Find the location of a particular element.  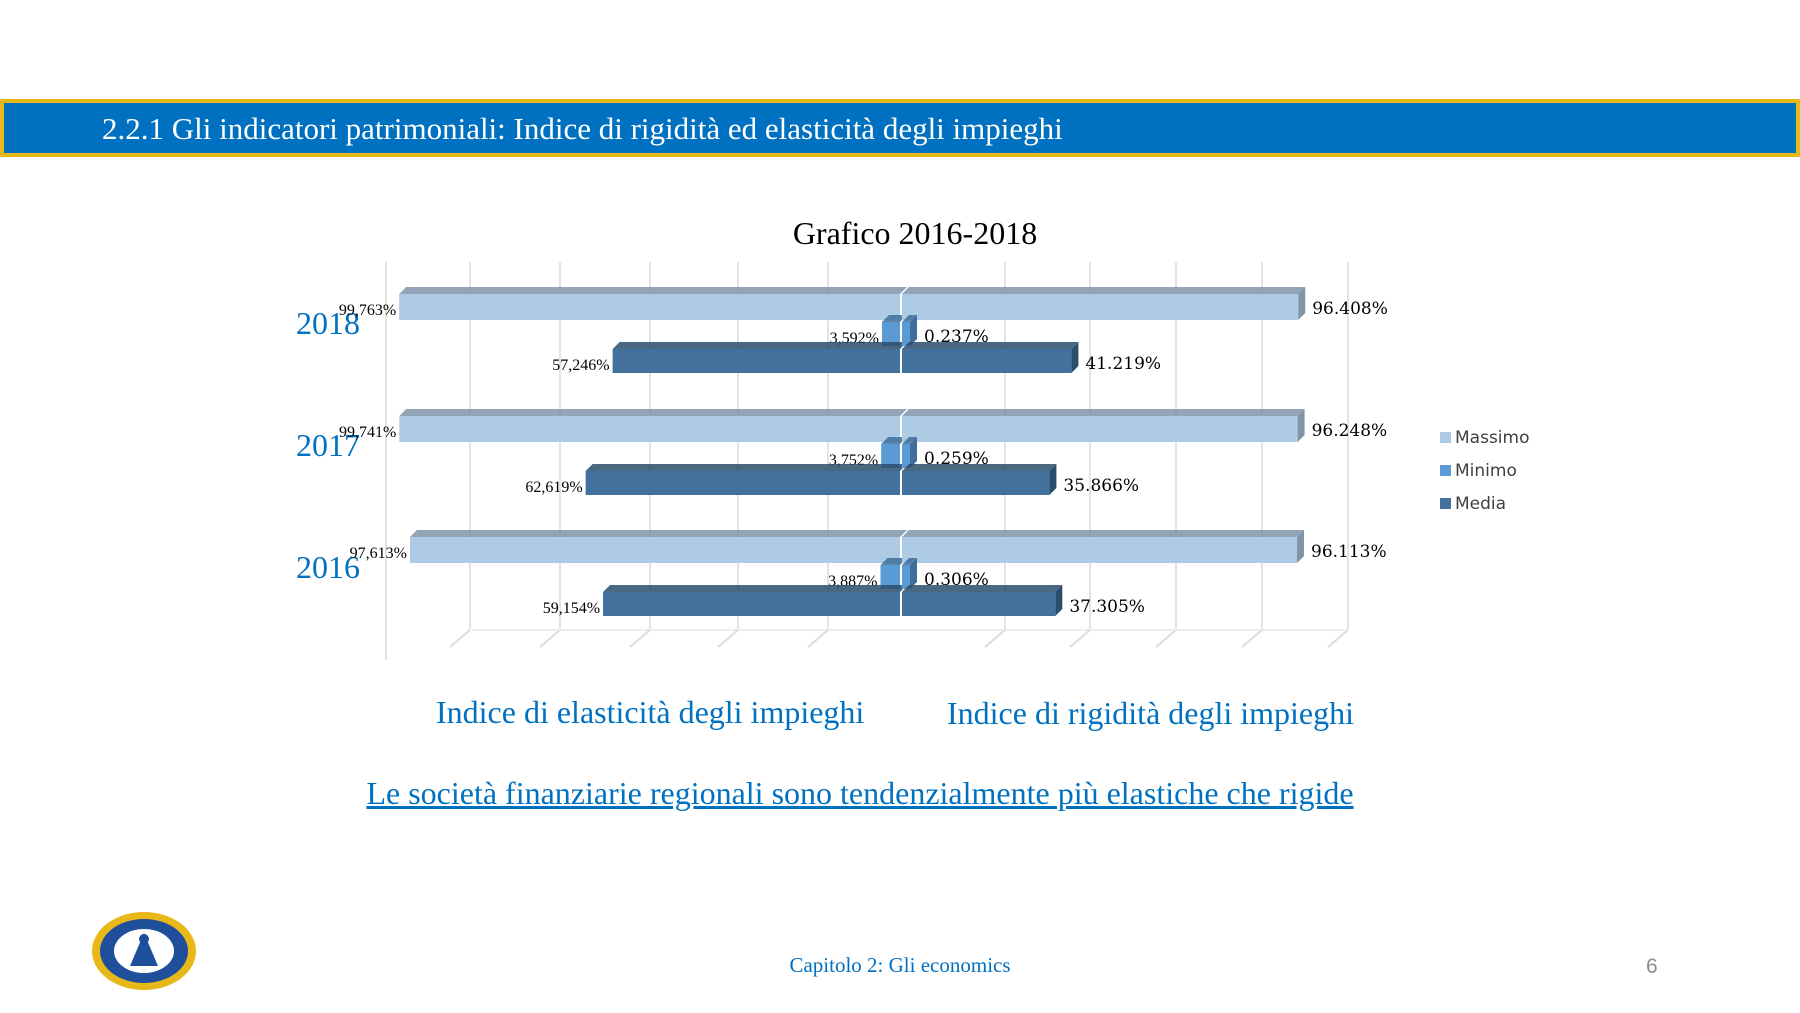

year-label-2018: 2018 is located at coordinates (328, 323).